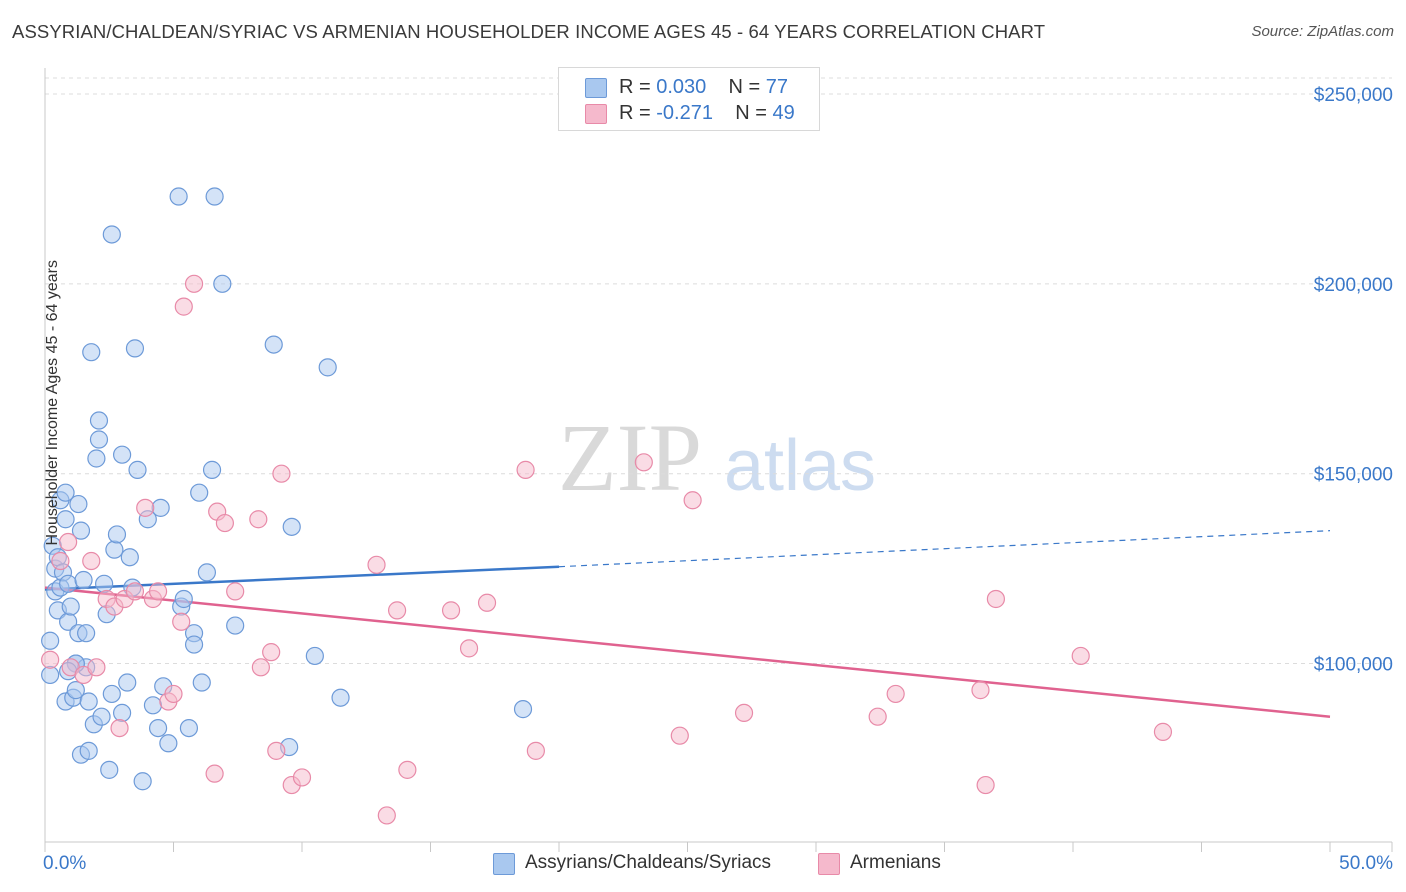  I want to click on legend-n-value: 77, so click(777, 87).